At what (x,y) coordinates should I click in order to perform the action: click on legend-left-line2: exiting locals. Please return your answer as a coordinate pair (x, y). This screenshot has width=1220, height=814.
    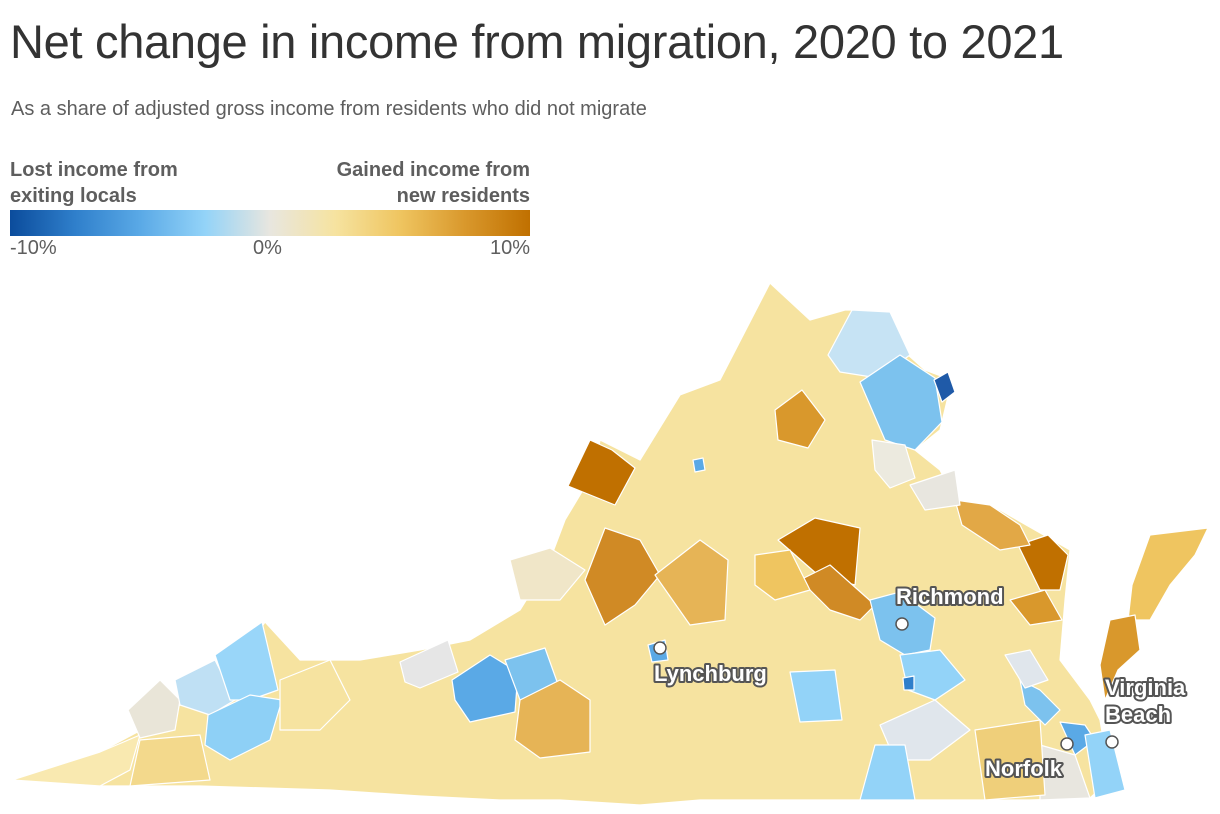
    Looking at the image, I should click on (73, 196).